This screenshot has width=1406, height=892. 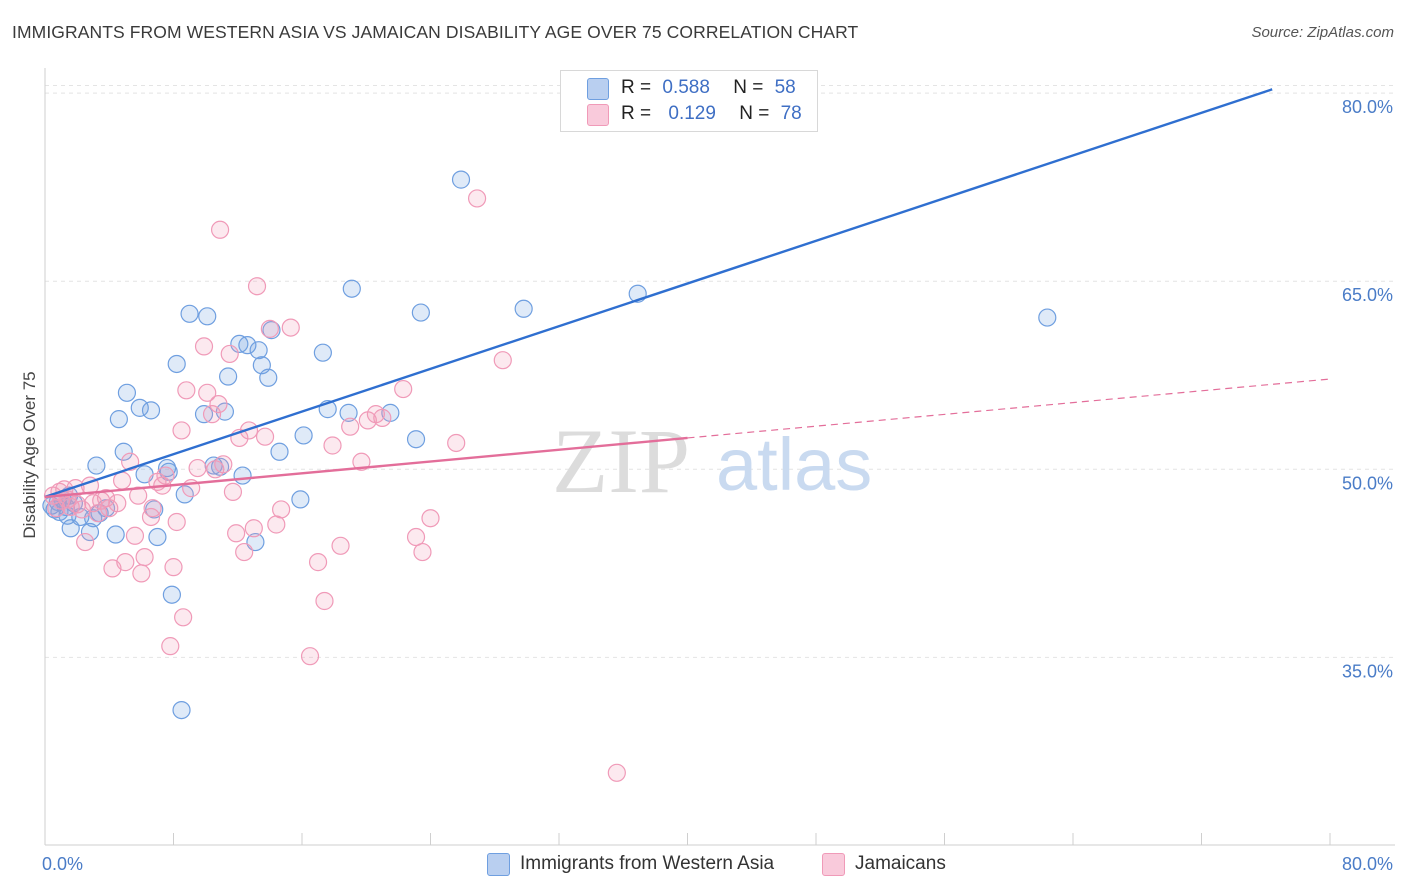 I want to click on y-tick-label: 65.0%, so click(x=1367, y=295).